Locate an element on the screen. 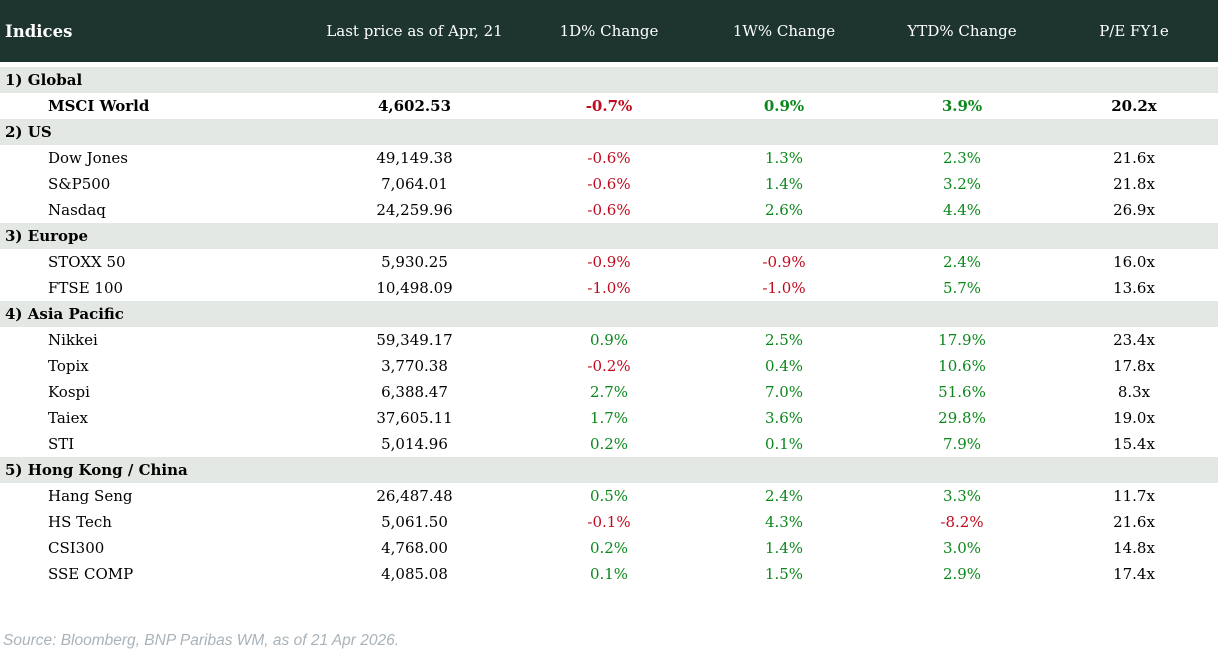 The height and width of the screenshot is (663, 1230). table-row: SSE COMP 4,085.08 0.1% 1.5% 2.9% 17.4x is located at coordinates (609, 574).